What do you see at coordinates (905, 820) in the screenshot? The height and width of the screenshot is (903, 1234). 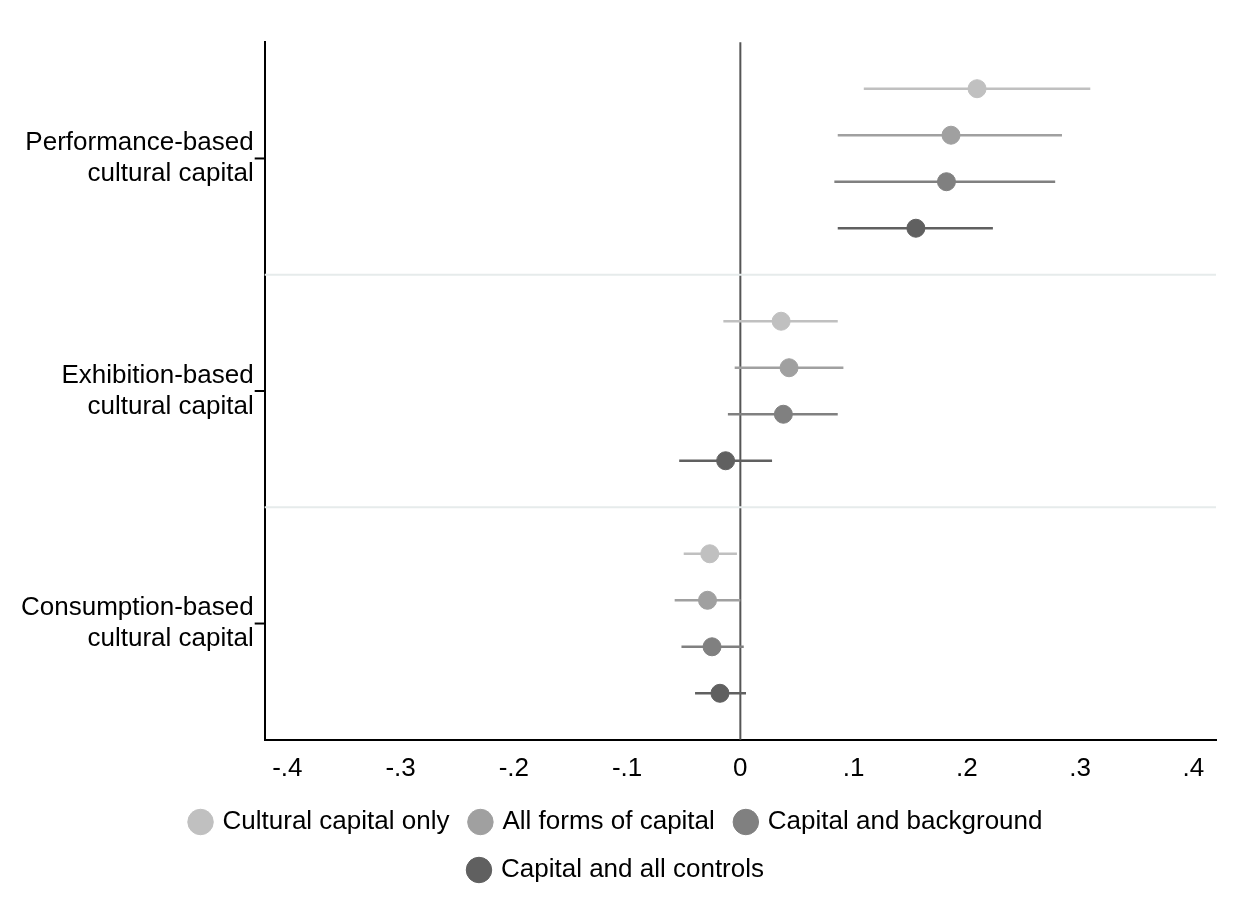 I see `legend-label: Capital and background` at bounding box center [905, 820].